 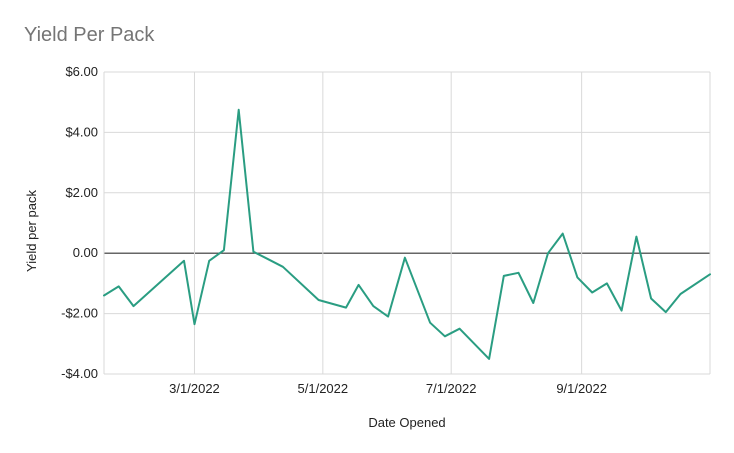 I want to click on x-axis-label: Date Opened, so click(x=406, y=422).